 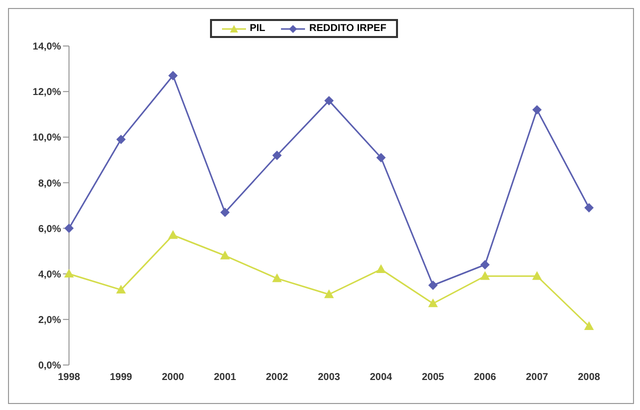 I want to click on legend-label: REDDITO IRPEF, so click(x=347, y=28).